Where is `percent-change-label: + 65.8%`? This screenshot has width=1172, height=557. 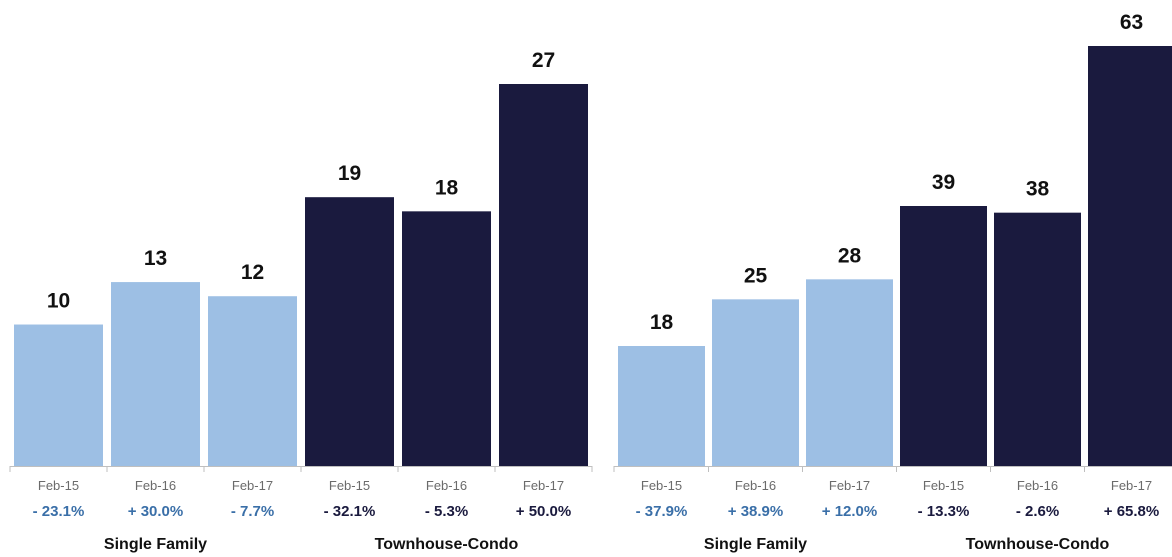
percent-change-label: + 65.8% is located at coordinates (1131, 511).